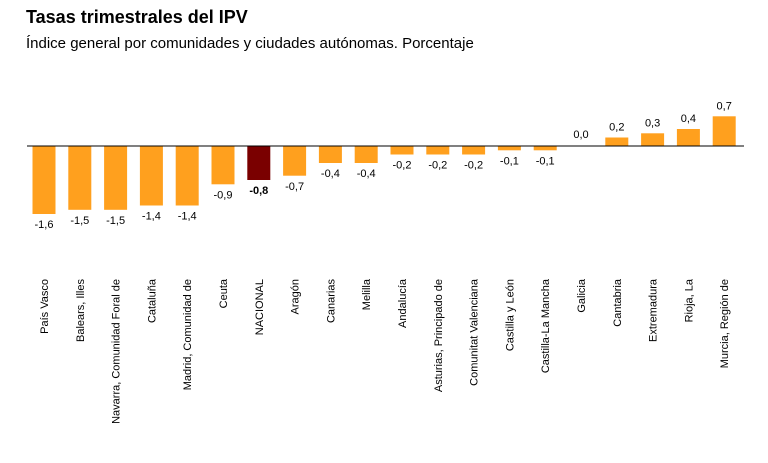 The image size is (768, 463). Describe the element at coordinates (224, 293) in the screenshot. I see `category-label-5: Ceuta` at that location.